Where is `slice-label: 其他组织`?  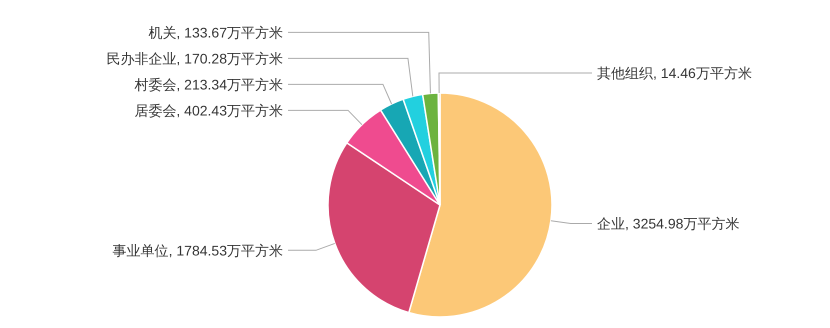 slice-label: 其他组织 is located at coordinates (625, 73).